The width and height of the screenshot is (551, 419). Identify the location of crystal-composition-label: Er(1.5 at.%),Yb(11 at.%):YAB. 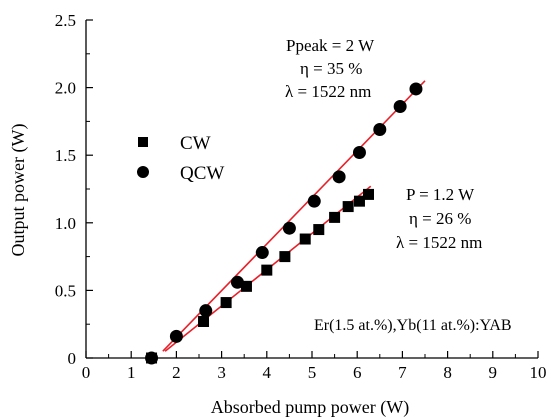
(413, 325).